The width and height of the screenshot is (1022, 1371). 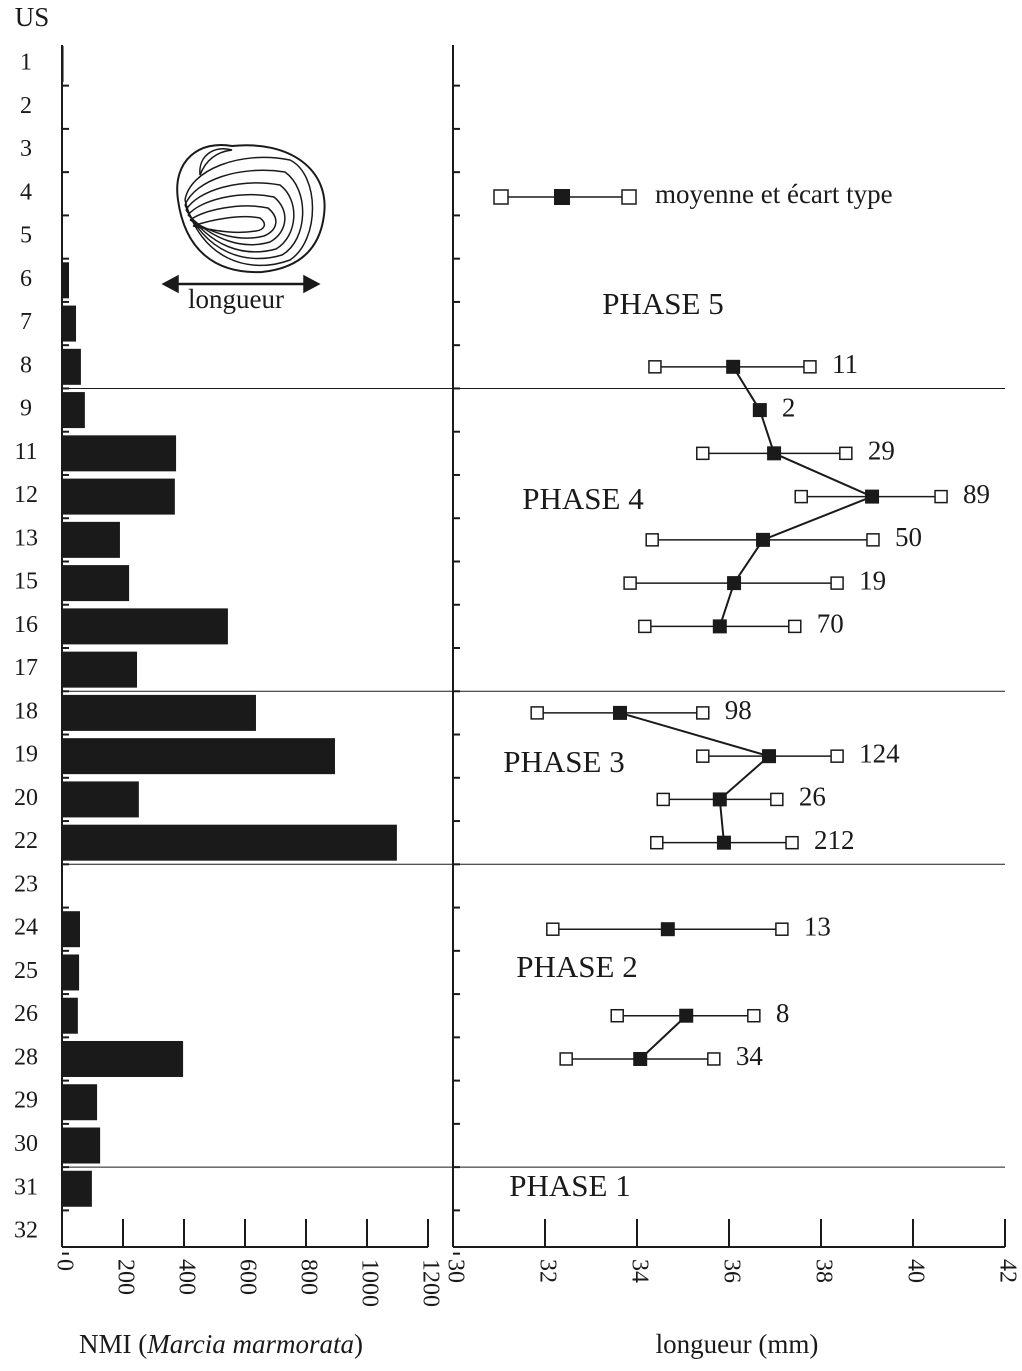 I want to click on sample-size-label: 8, so click(x=783, y=1013).